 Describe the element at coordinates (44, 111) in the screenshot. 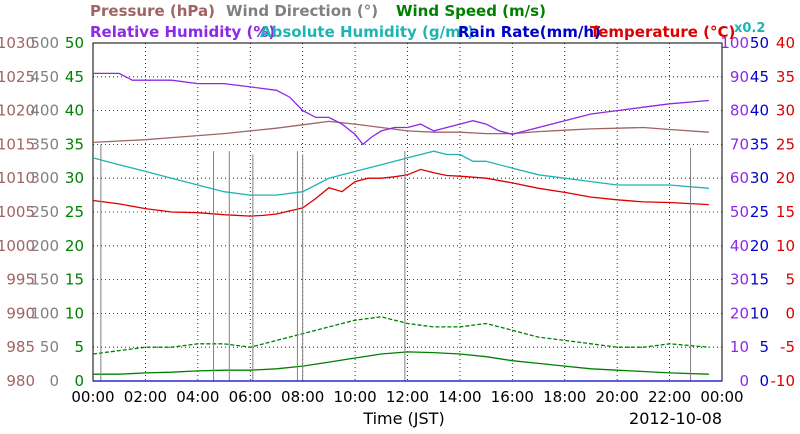

I see `tick-label-wind-dir: 400` at that location.